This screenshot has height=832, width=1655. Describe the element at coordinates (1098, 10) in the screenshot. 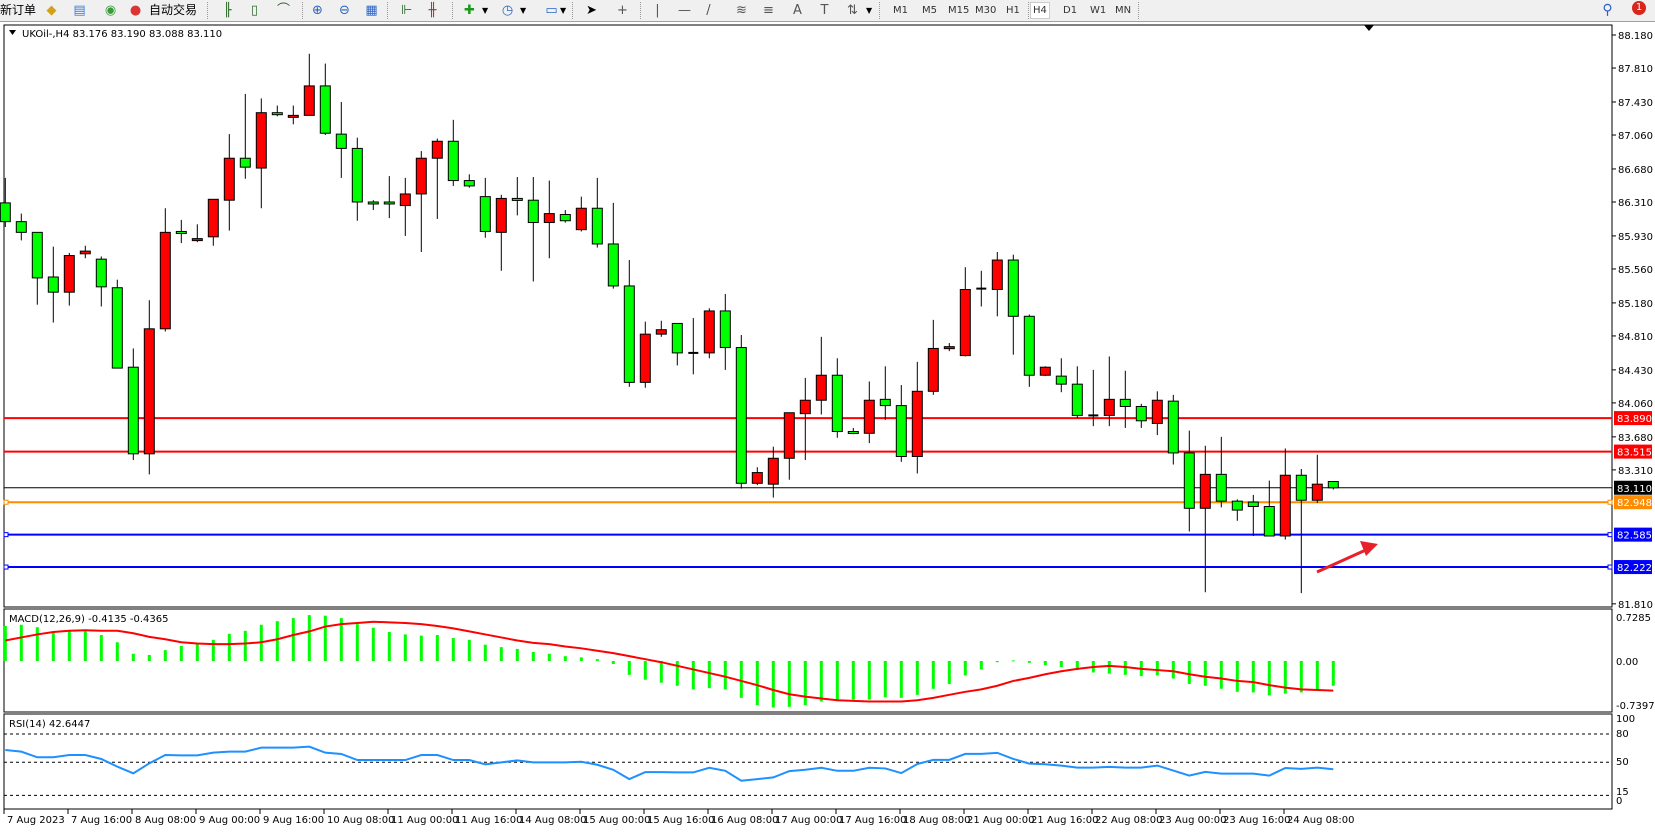

I see `timeframe-w1: W1` at that location.